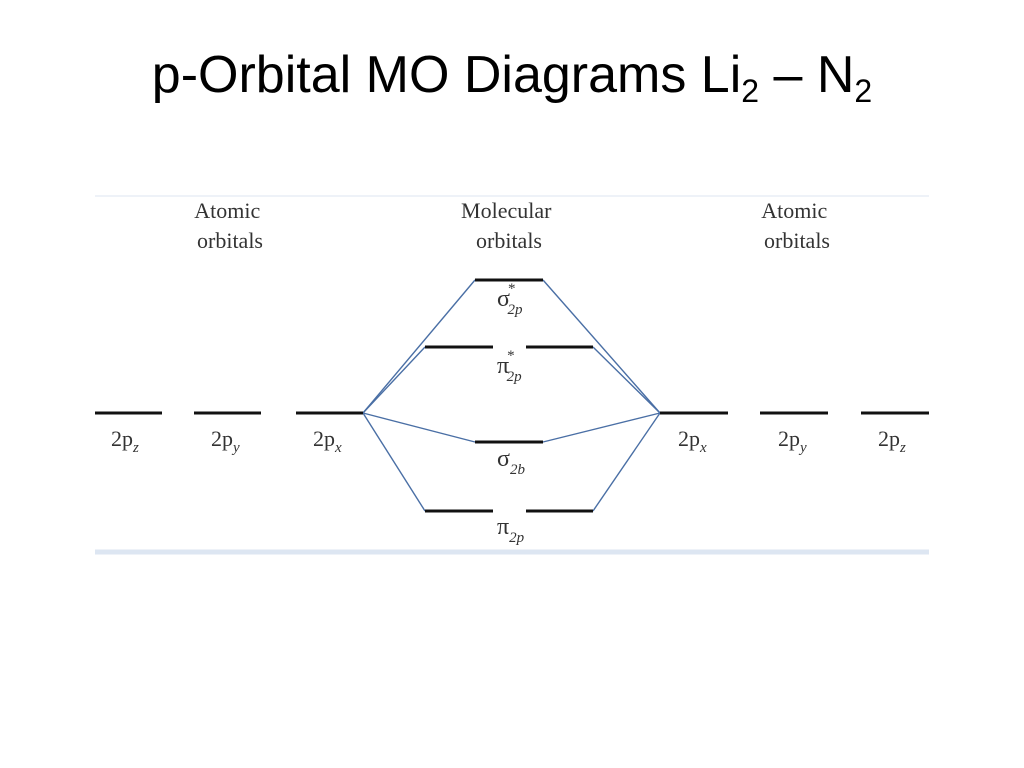  I want to click on connector-left-sigma-star, so click(419, 346).